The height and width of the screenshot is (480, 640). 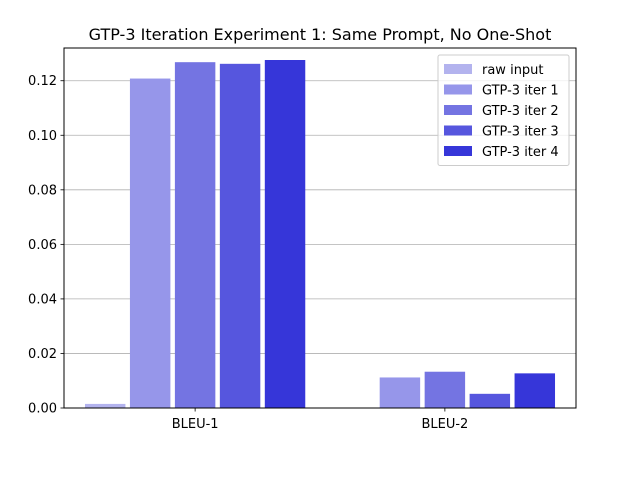 I want to click on y-tick-label: 0.02, so click(x=42, y=354).